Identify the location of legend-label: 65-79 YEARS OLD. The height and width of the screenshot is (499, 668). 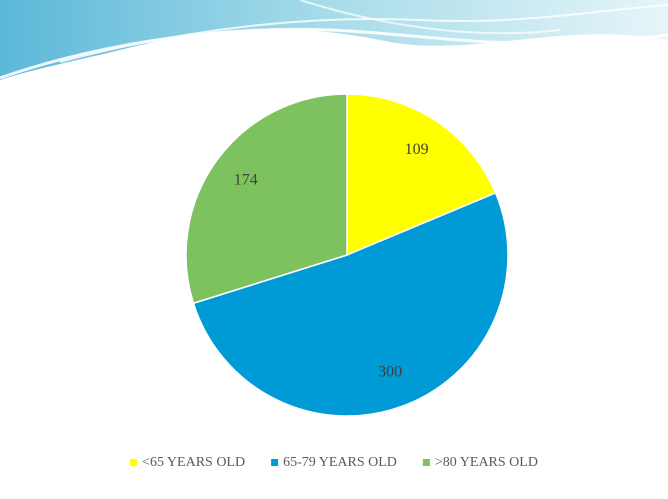
(340, 462).